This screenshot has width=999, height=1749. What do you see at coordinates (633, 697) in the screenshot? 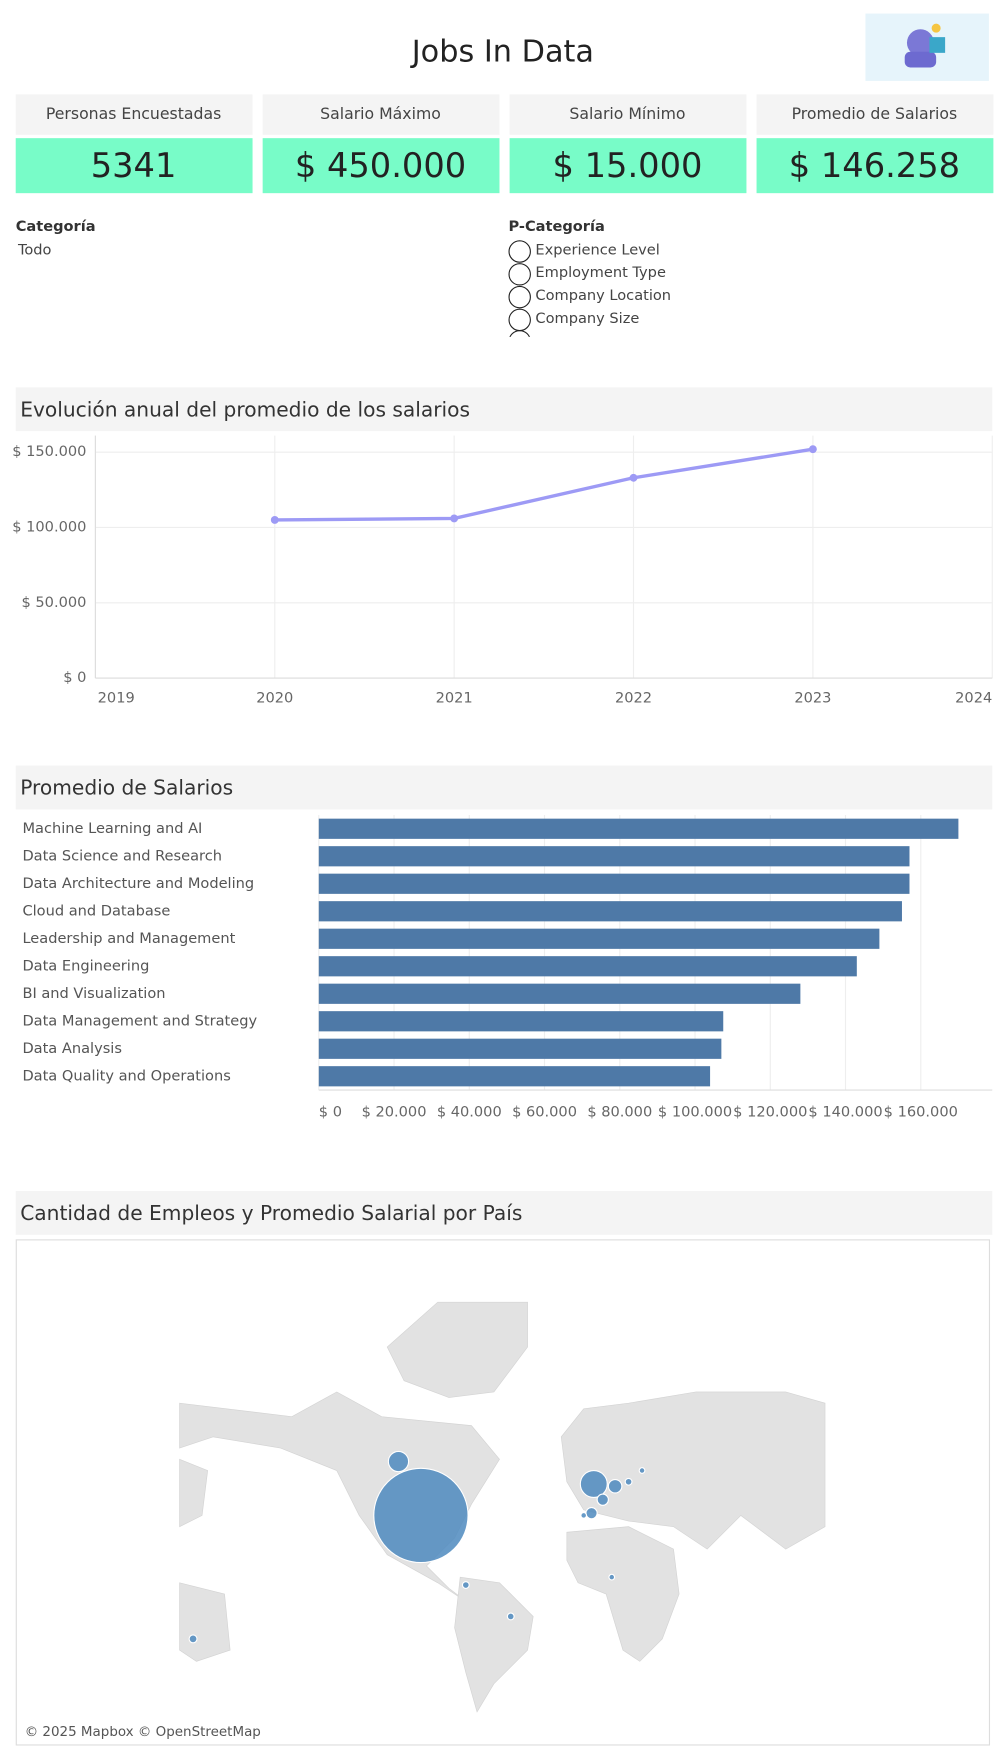
I see `x-tick-label: 2022` at bounding box center [633, 697].